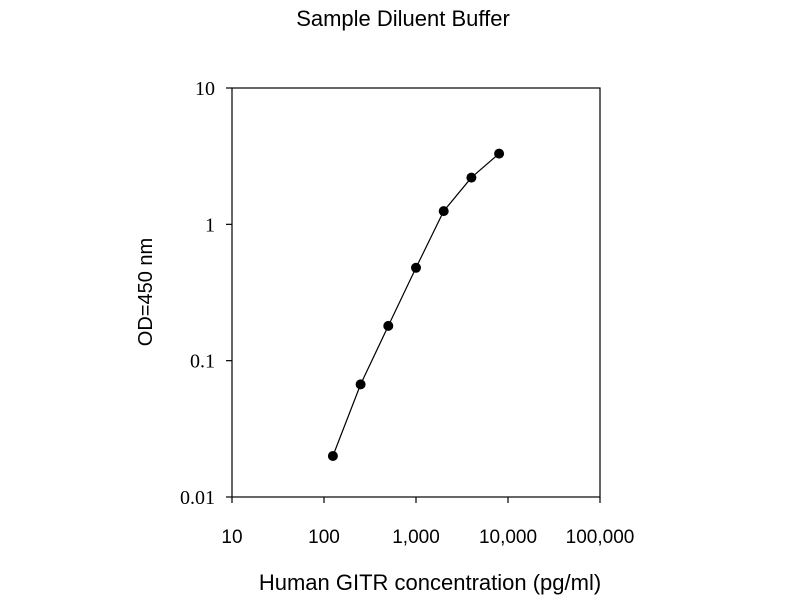 The image size is (800, 600). Describe the element at coordinates (231, 537) in the screenshot. I see `x-tick-label: 10` at that location.